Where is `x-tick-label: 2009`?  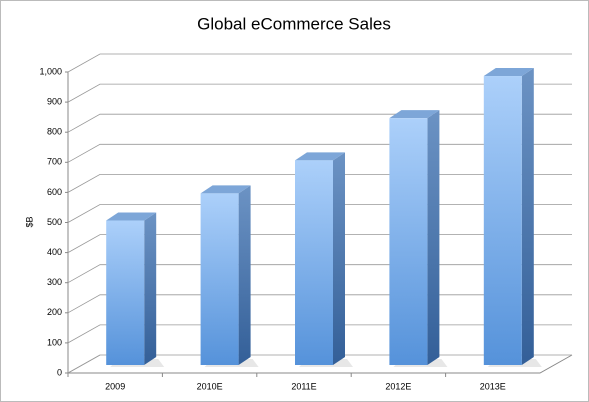 x-tick-label: 2009 is located at coordinates (115, 386).